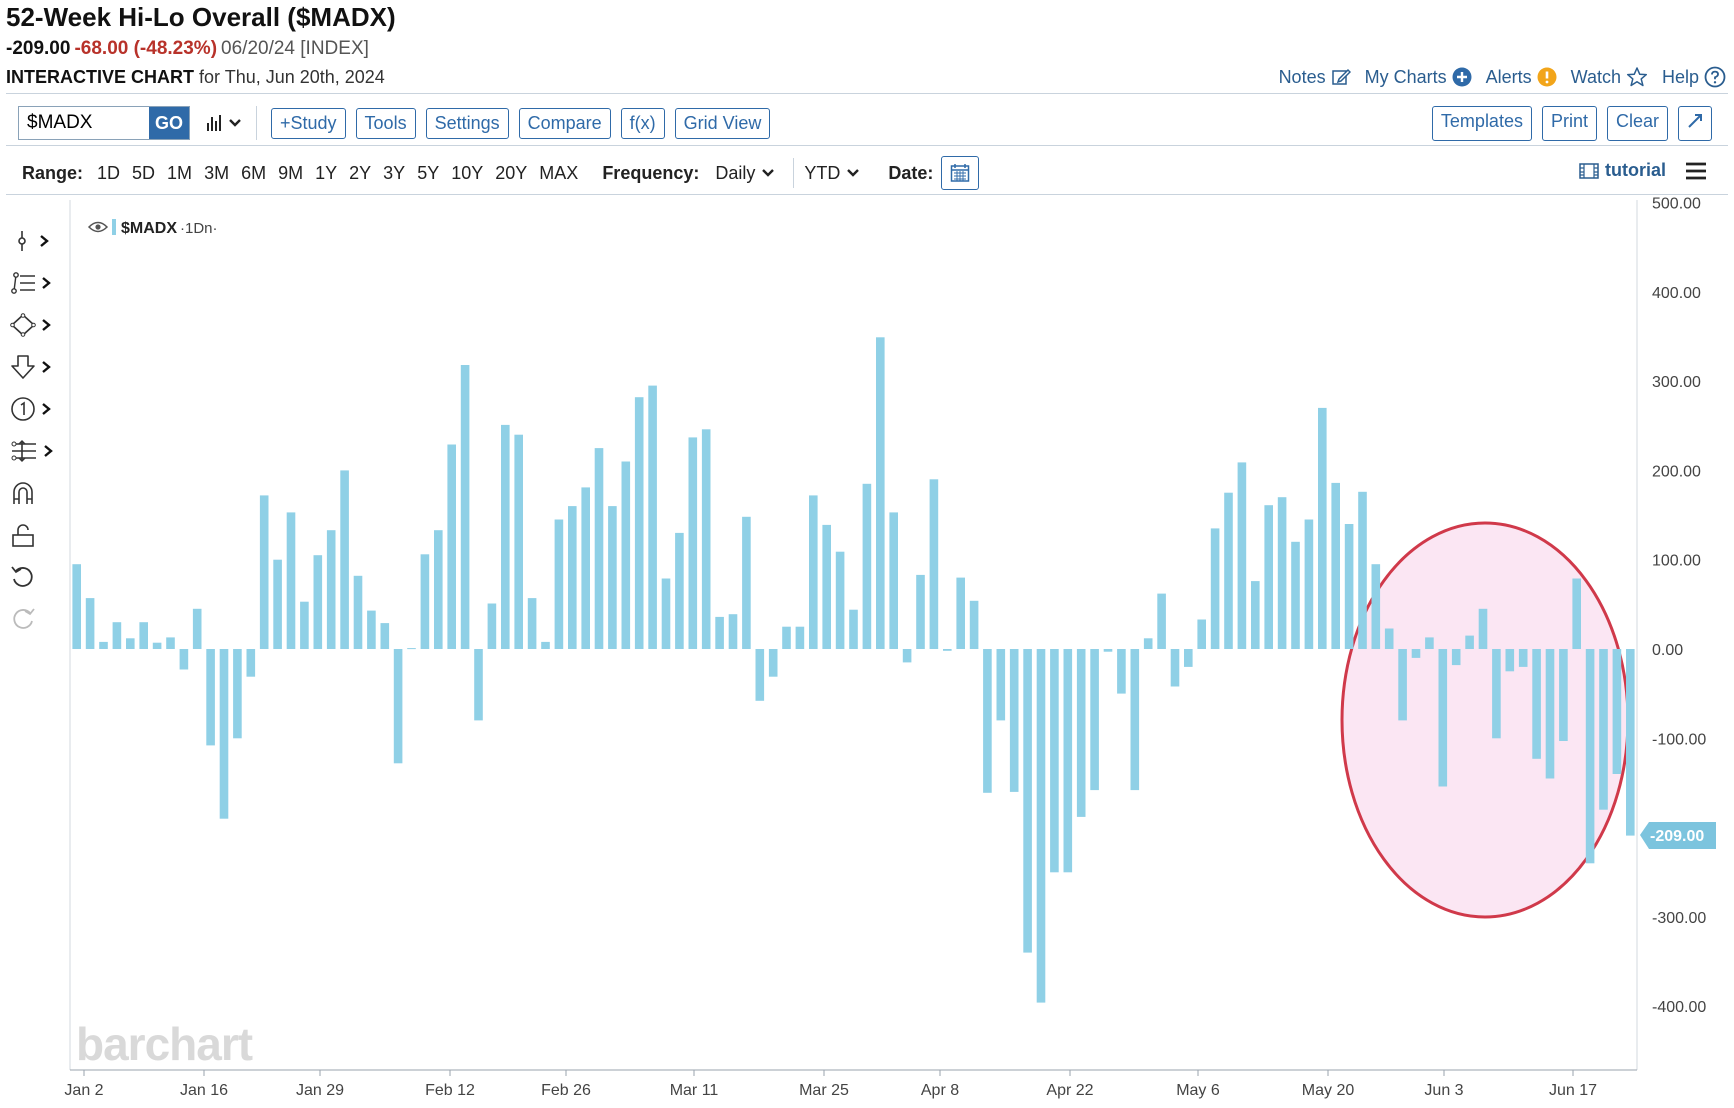 The width and height of the screenshot is (1734, 1108). Describe the element at coordinates (385, 123) in the screenshot. I see `tools-button: Tools` at that location.